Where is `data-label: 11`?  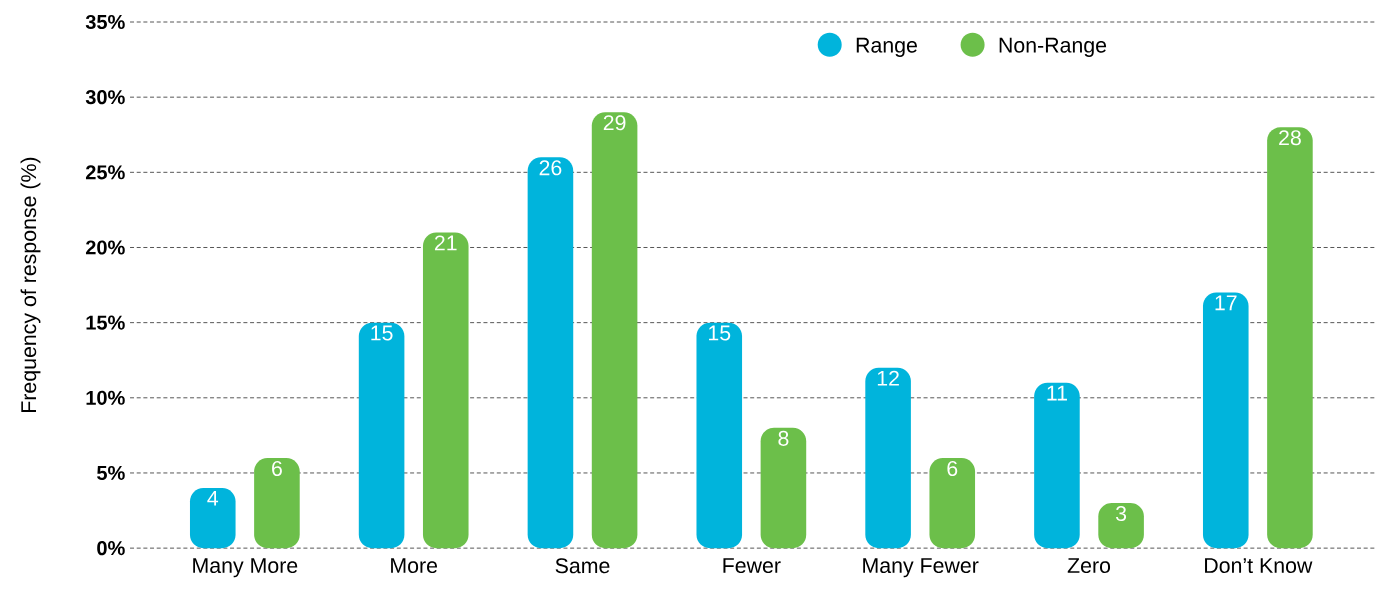
data-label: 11 is located at coordinates (1057, 393).